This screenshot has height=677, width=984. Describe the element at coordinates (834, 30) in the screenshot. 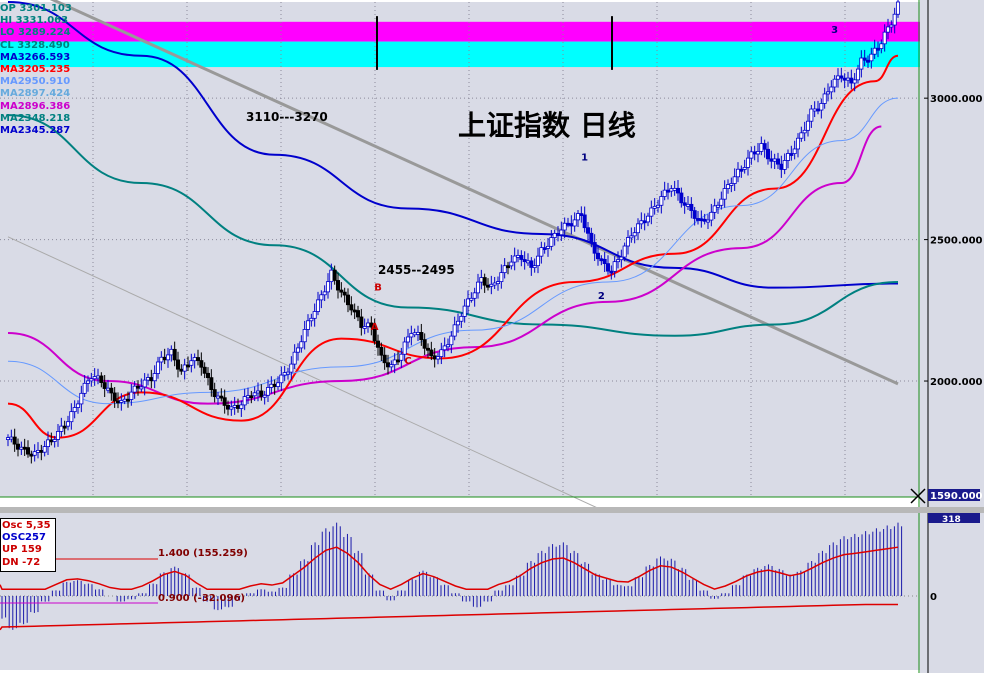

I see `wave-label: 3` at that location.